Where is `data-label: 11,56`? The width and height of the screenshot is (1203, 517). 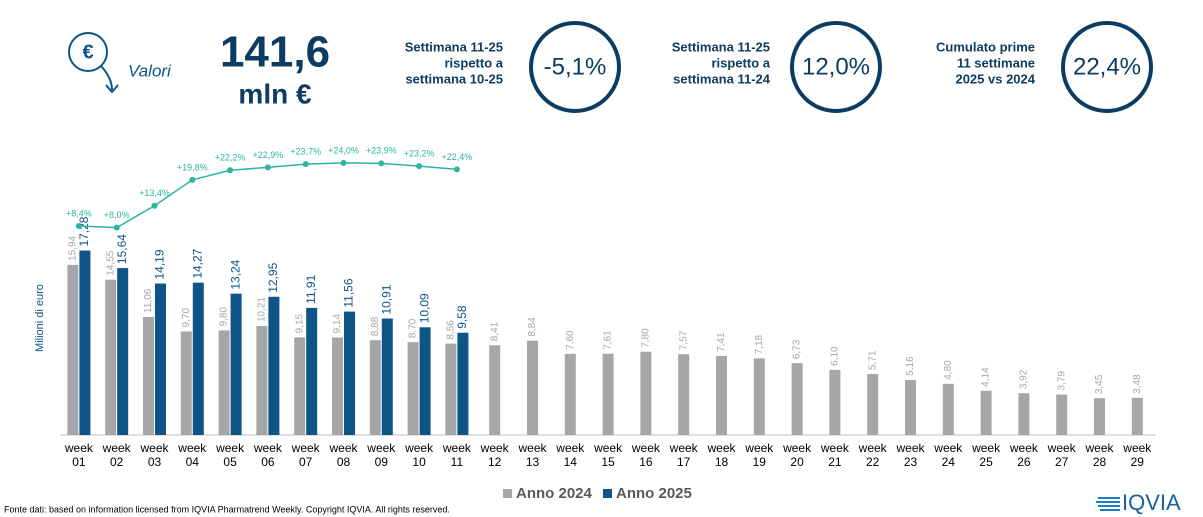
data-label: 11,56 is located at coordinates (349, 292).